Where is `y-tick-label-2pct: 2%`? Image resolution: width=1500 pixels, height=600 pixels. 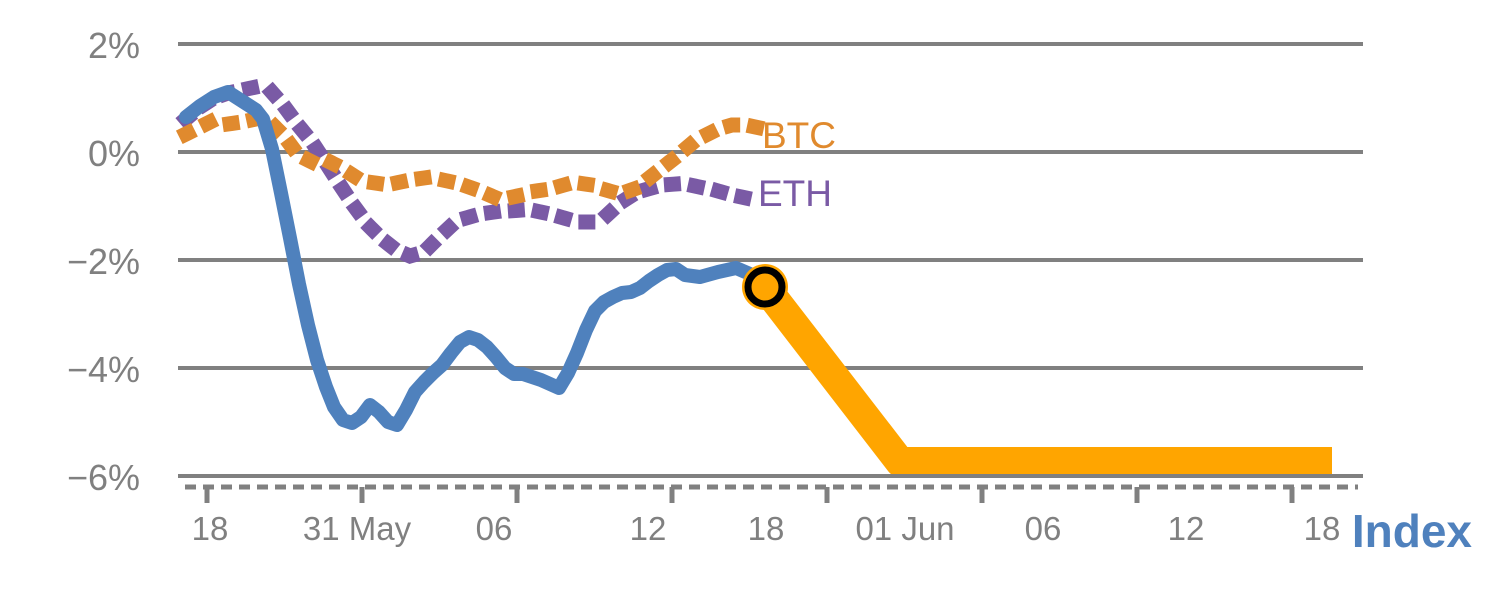 y-tick-label-2pct: 2% is located at coordinates (114, 45).